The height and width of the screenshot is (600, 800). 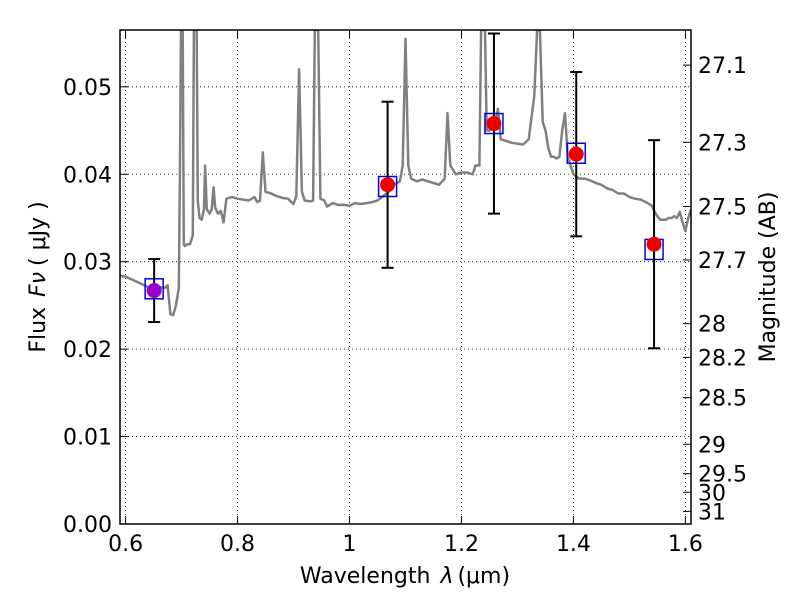 What do you see at coordinates (461, 544) in the screenshot?
I see `x-tick-label: 1.2` at bounding box center [461, 544].